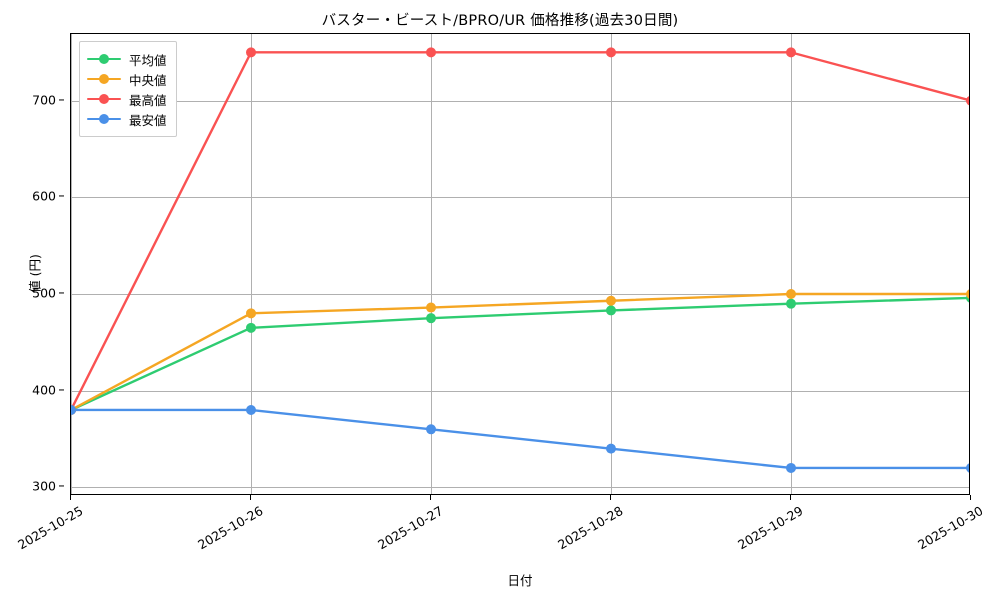  Describe the element at coordinates (410, 528) in the screenshot. I see `x-tick-label: 2025-10-27` at that location.